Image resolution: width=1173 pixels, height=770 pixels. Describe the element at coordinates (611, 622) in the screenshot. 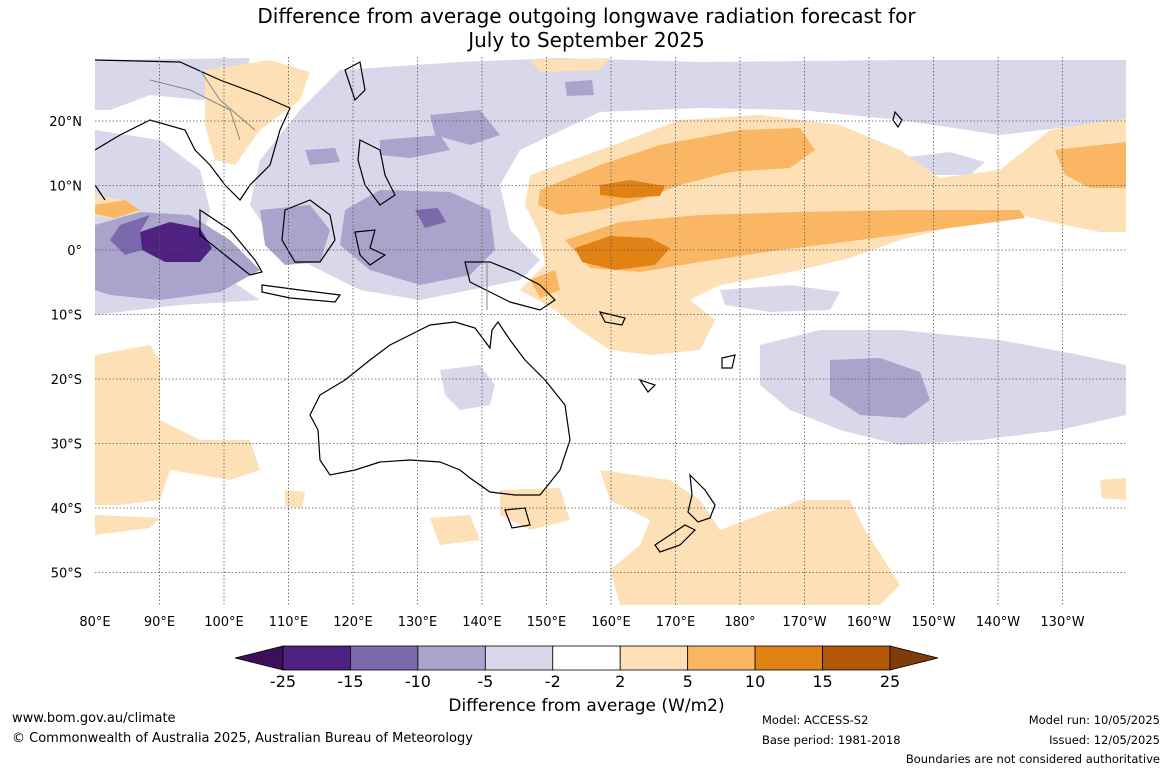

I see `lon-tick-label: 160°E` at that location.